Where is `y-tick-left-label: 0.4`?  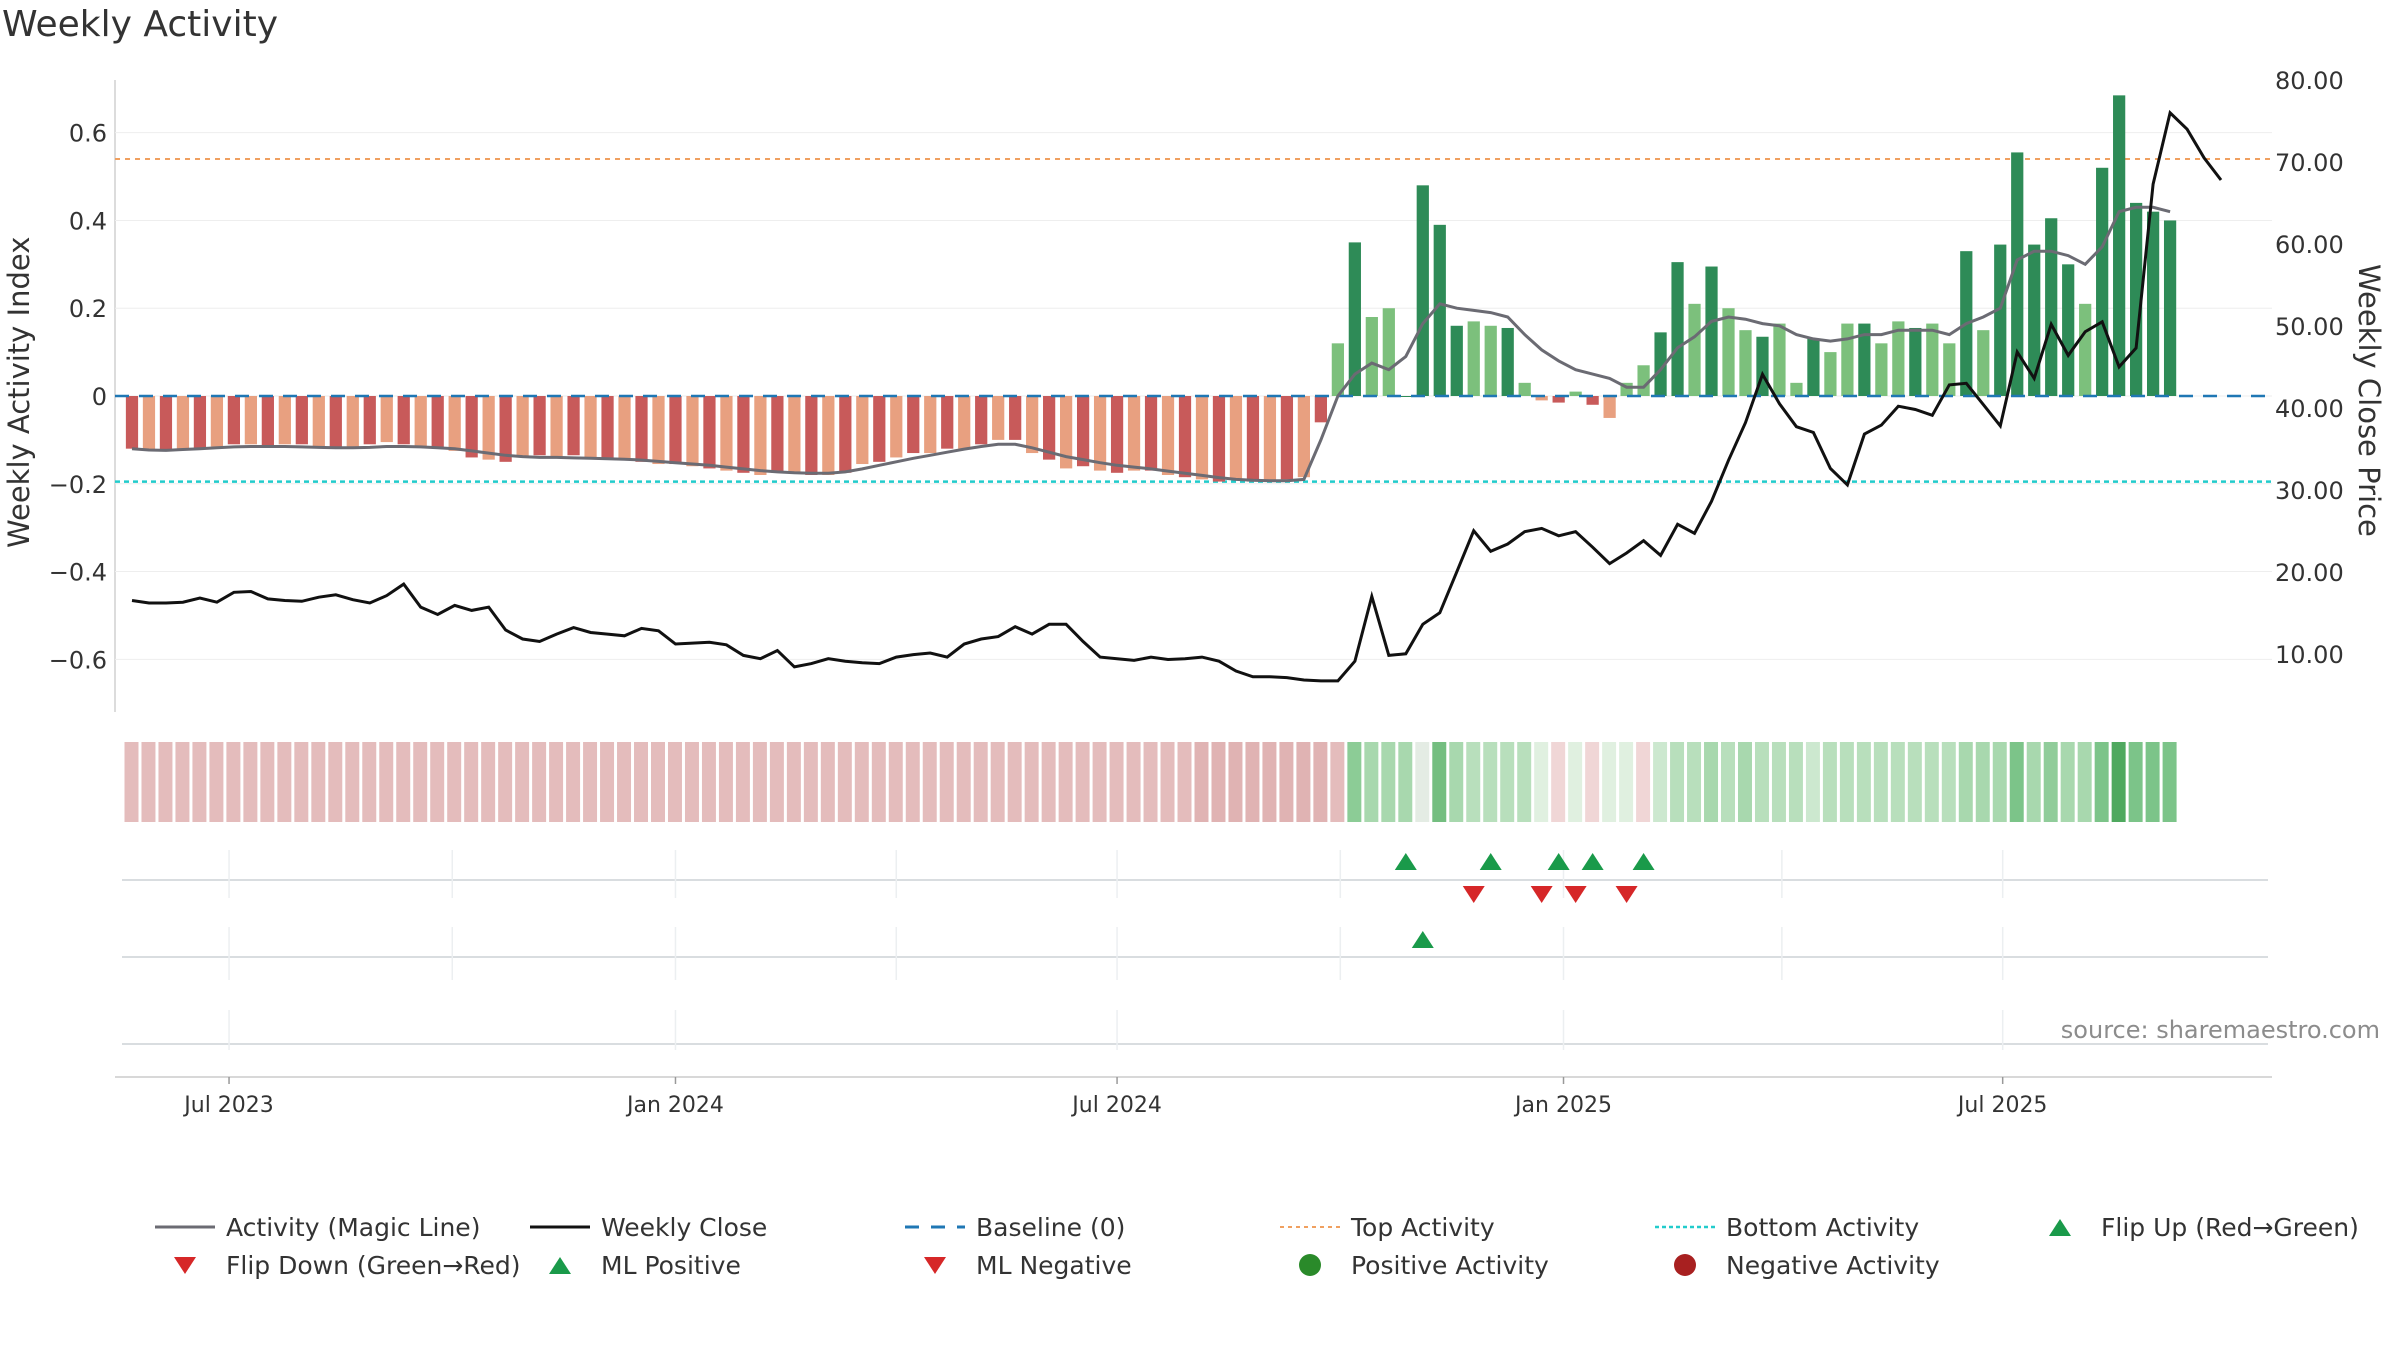
y-tick-left-label: 0.4 is located at coordinates (88, 221).